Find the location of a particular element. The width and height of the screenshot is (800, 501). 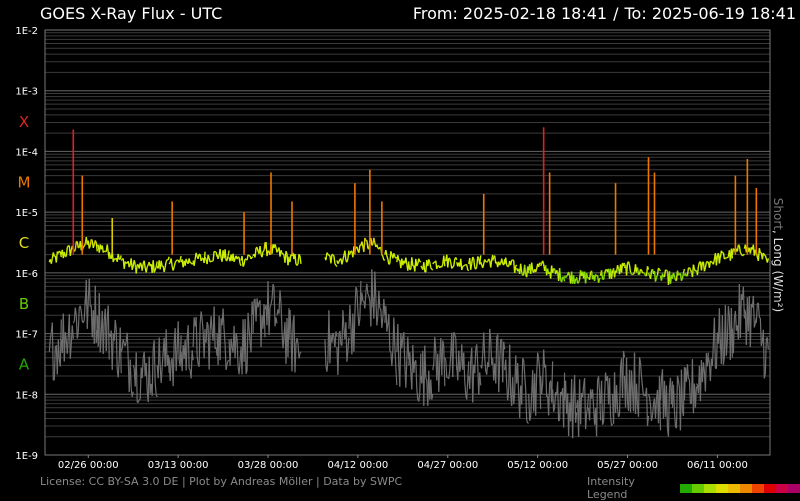

y-tick-label: 1E-5 is located at coordinates (26, 213).